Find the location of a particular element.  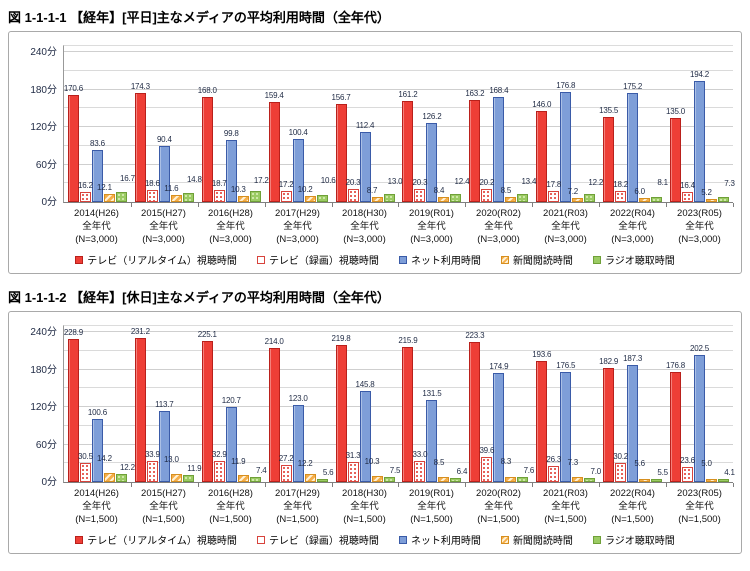

value-label-news-2014(H26): 14.2 is located at coordinates (104, 459).